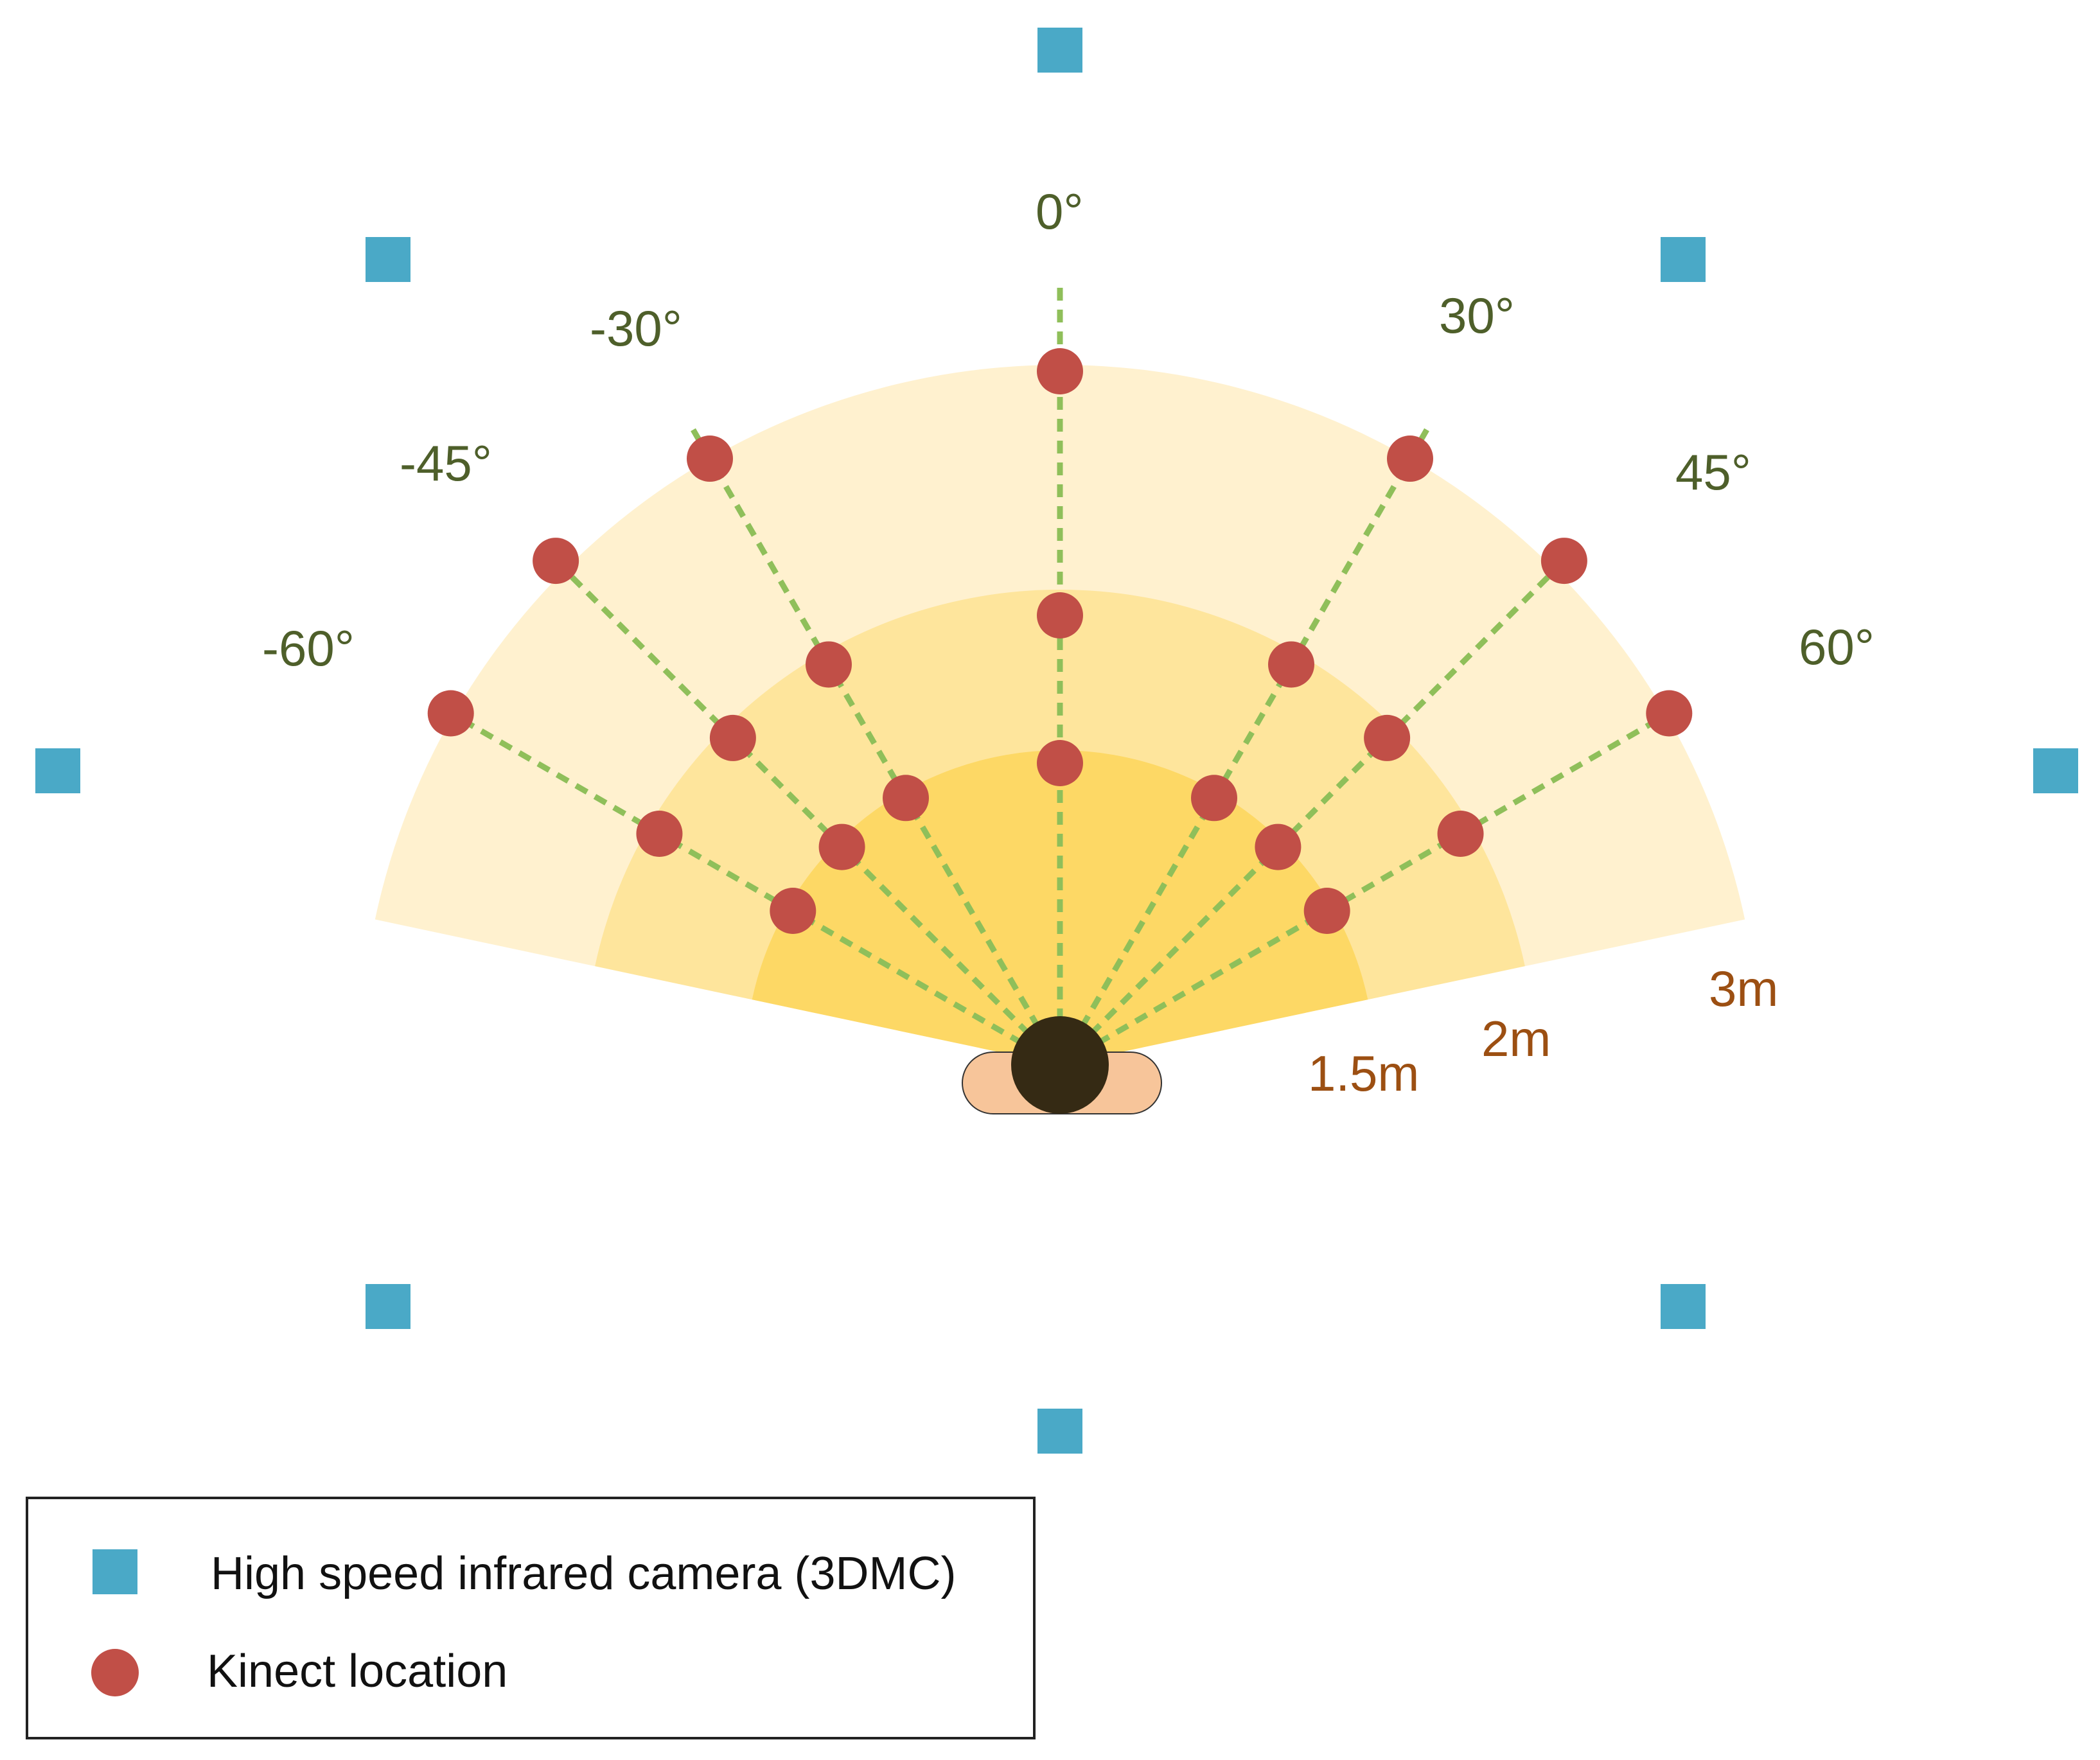 The height and width of the screenshot is (1760, 2100). I want to click on ray-neg45, so click(799, 804).